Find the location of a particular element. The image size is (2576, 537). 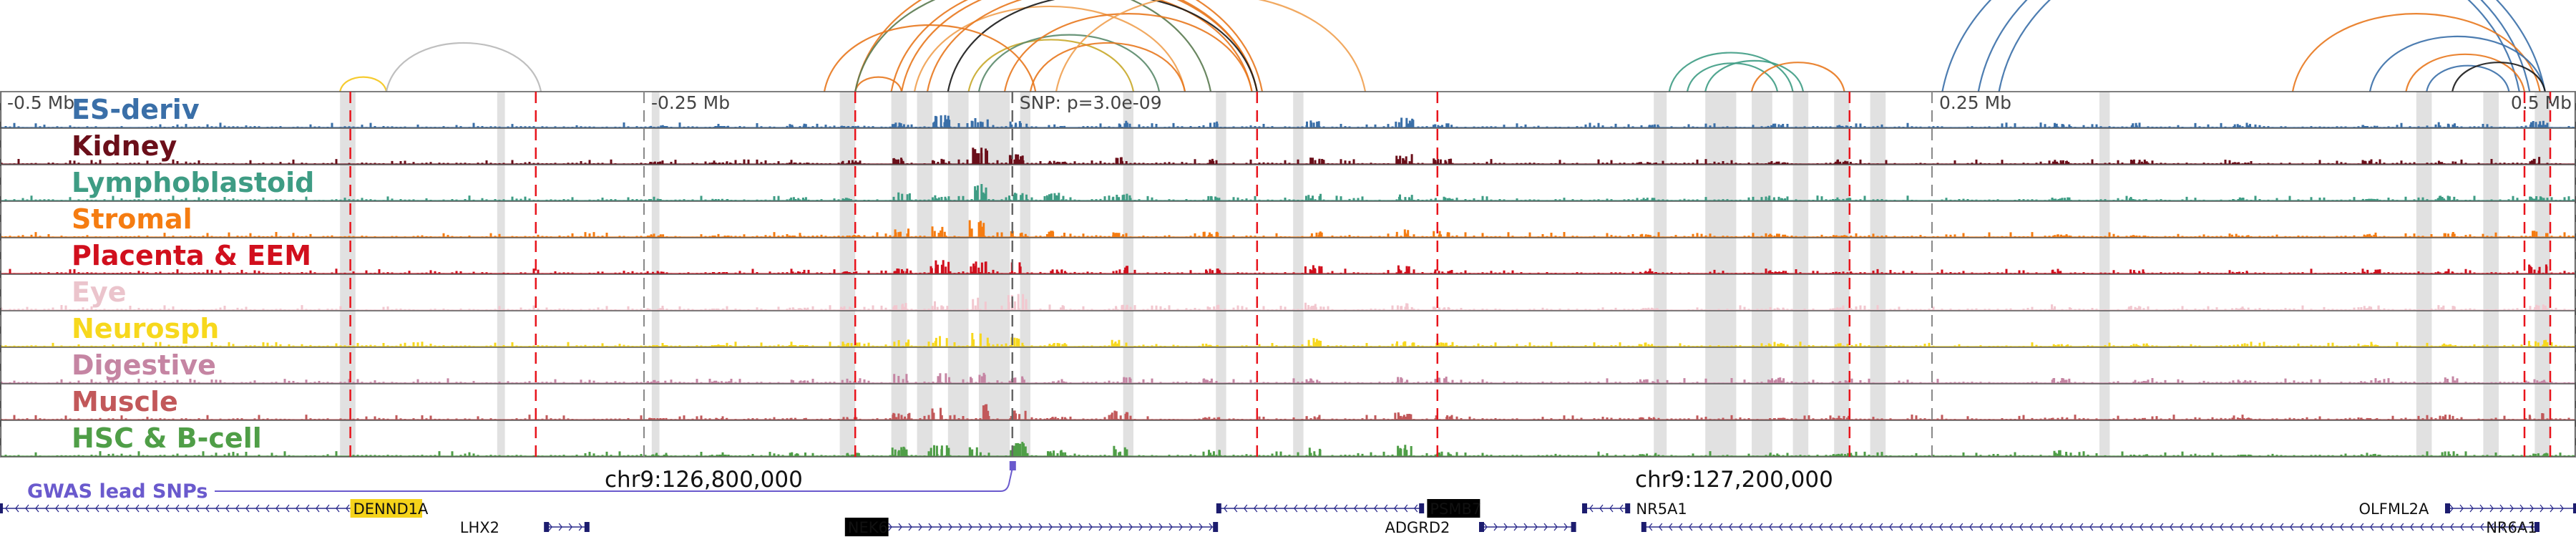

gwas-lead-snps-label: GWAS lead SNPs is located at coordinates (117, 491).